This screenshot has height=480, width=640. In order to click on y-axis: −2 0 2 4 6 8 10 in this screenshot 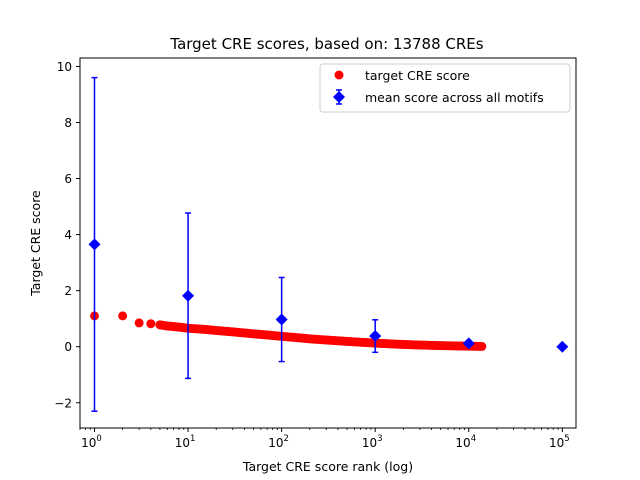, I will do `click(67, 235)`.